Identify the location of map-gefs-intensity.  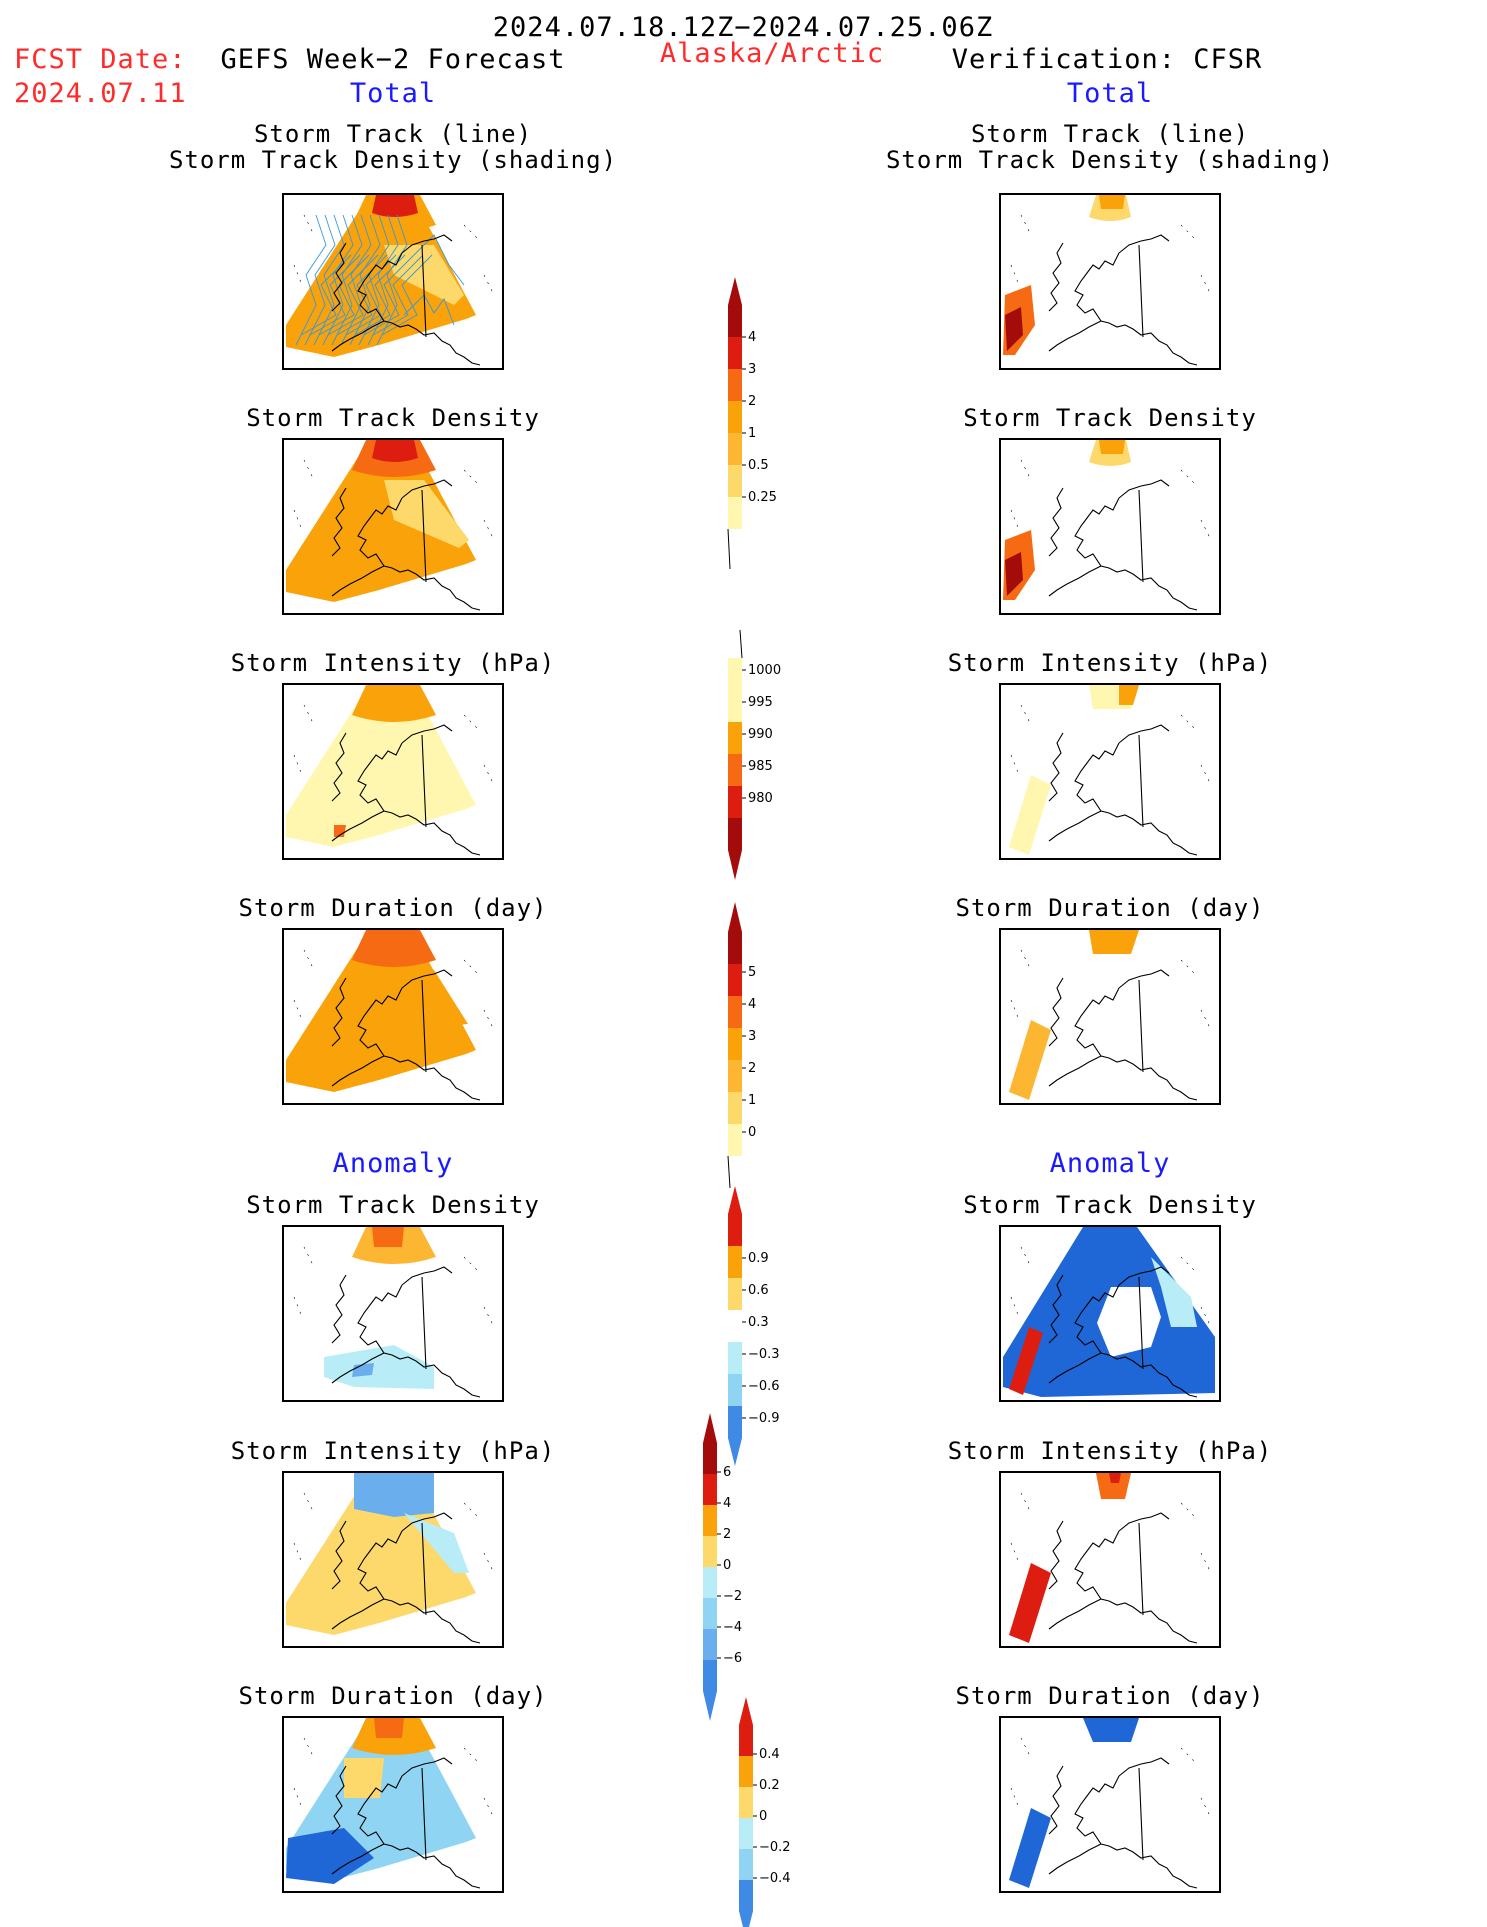
(393, 771).